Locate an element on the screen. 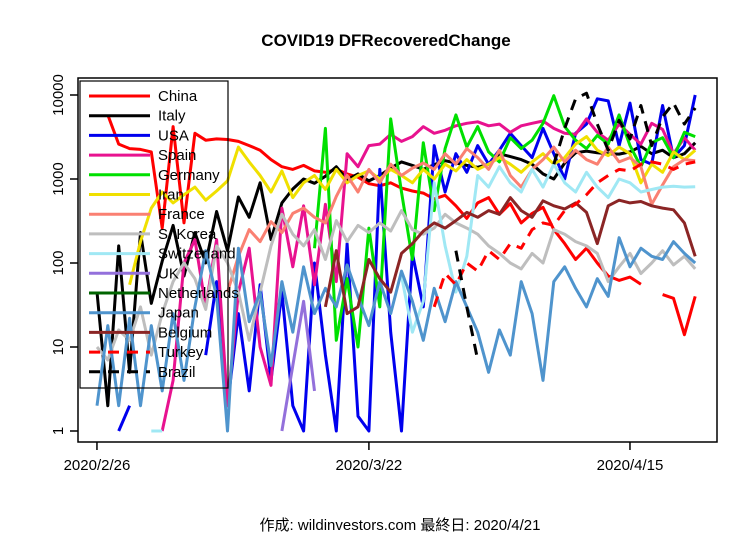 This screenshot has height=542, width=756. series-line-china is located at coordinates (679, 315).